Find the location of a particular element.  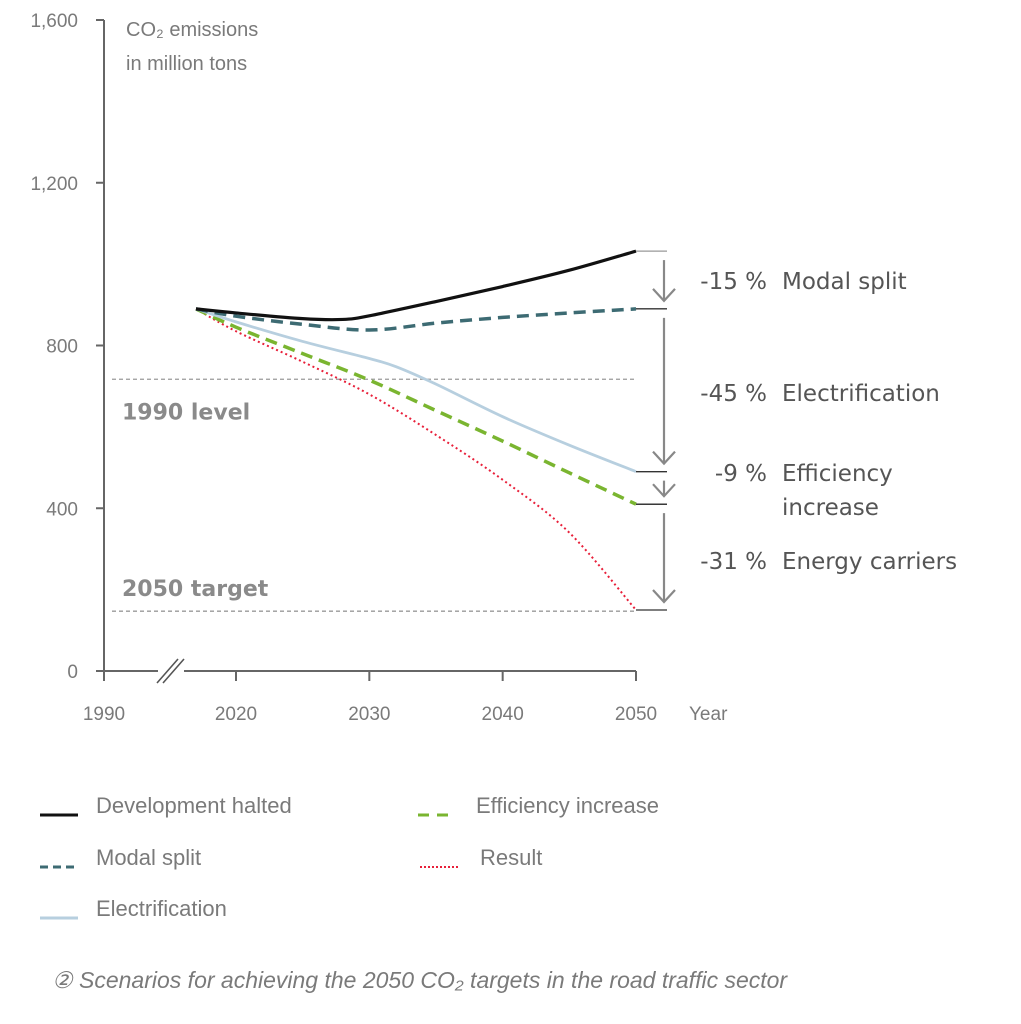

annotation-percent: -45 % is located at coordinates (733, 394).